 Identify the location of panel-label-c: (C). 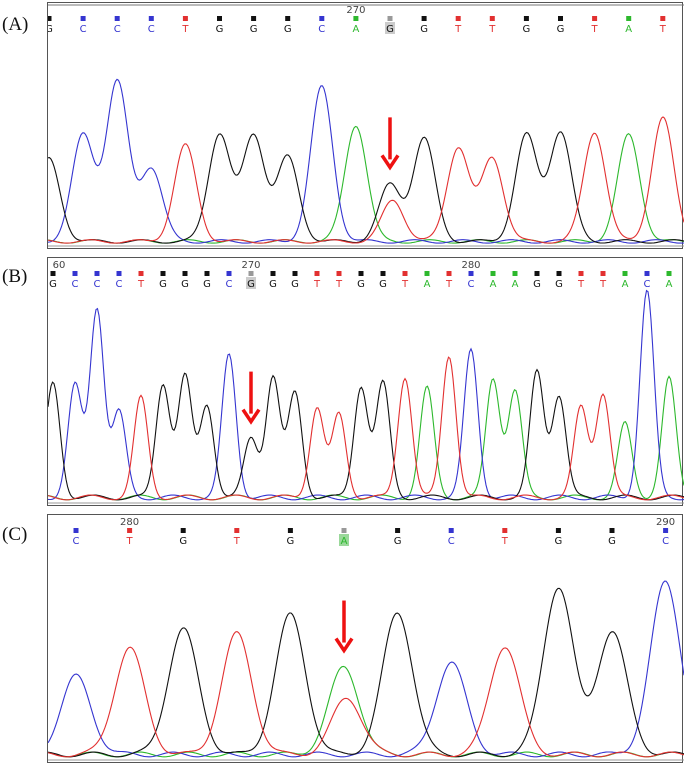
(15, 534).